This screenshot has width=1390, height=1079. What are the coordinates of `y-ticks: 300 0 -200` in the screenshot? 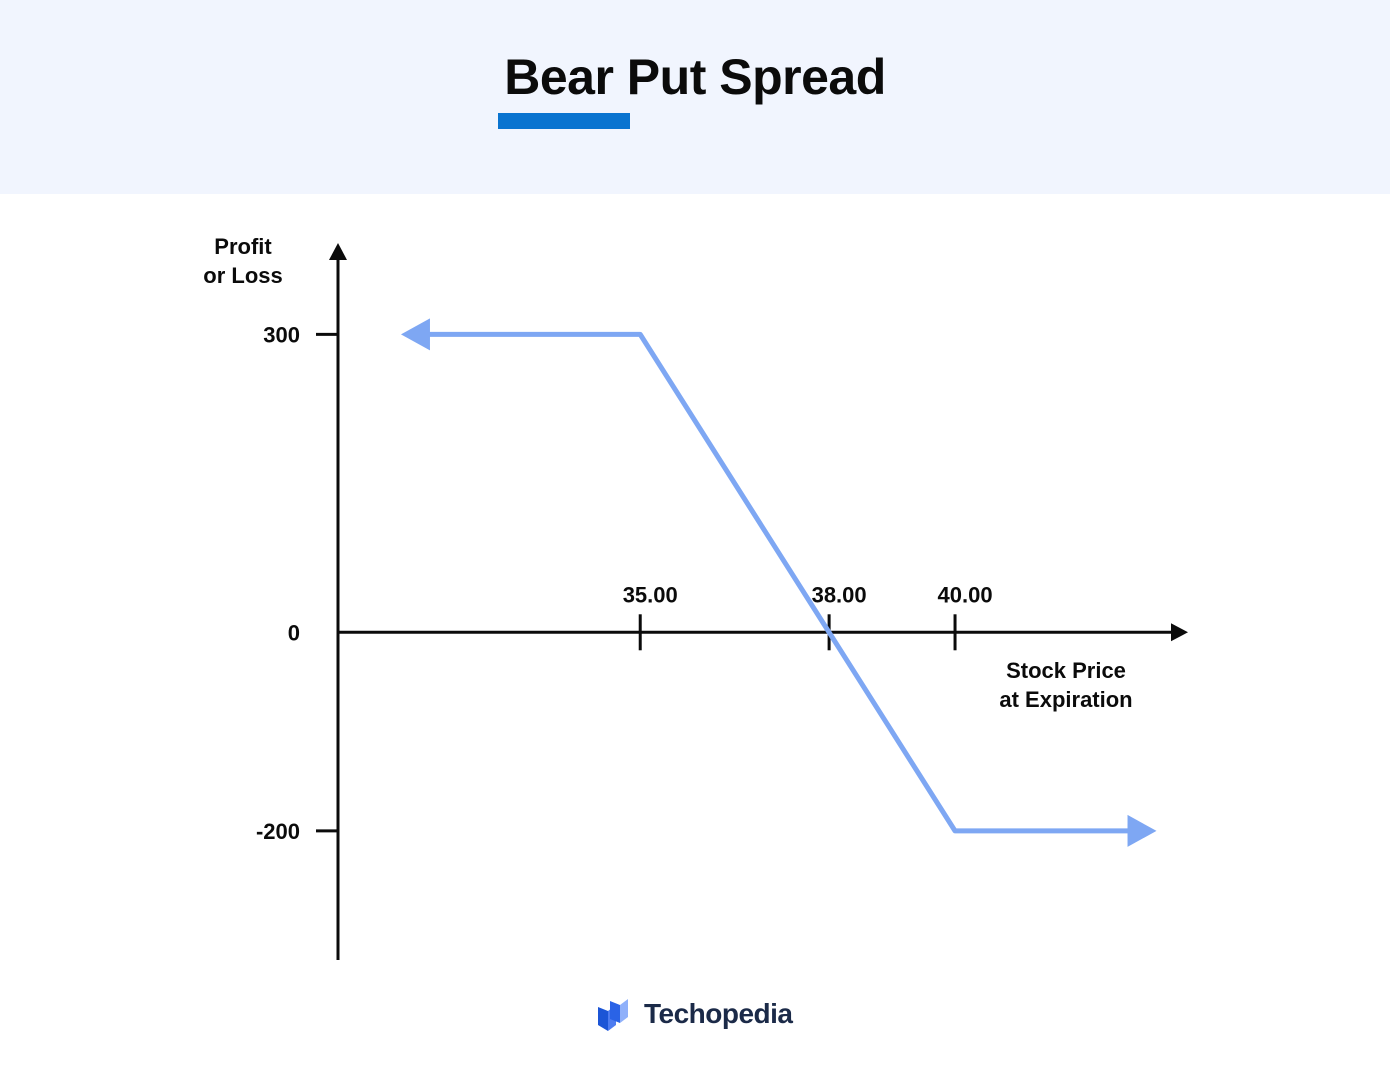 It's located at (297, 583).